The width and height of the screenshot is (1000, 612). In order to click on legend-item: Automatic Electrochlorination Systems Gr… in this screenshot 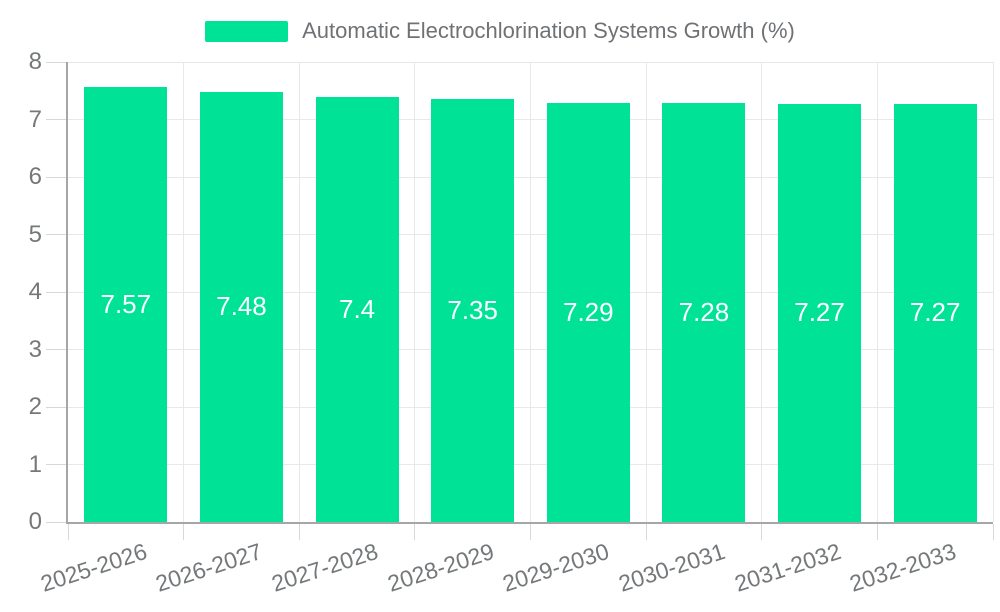, I will do `click(500, 31)`.